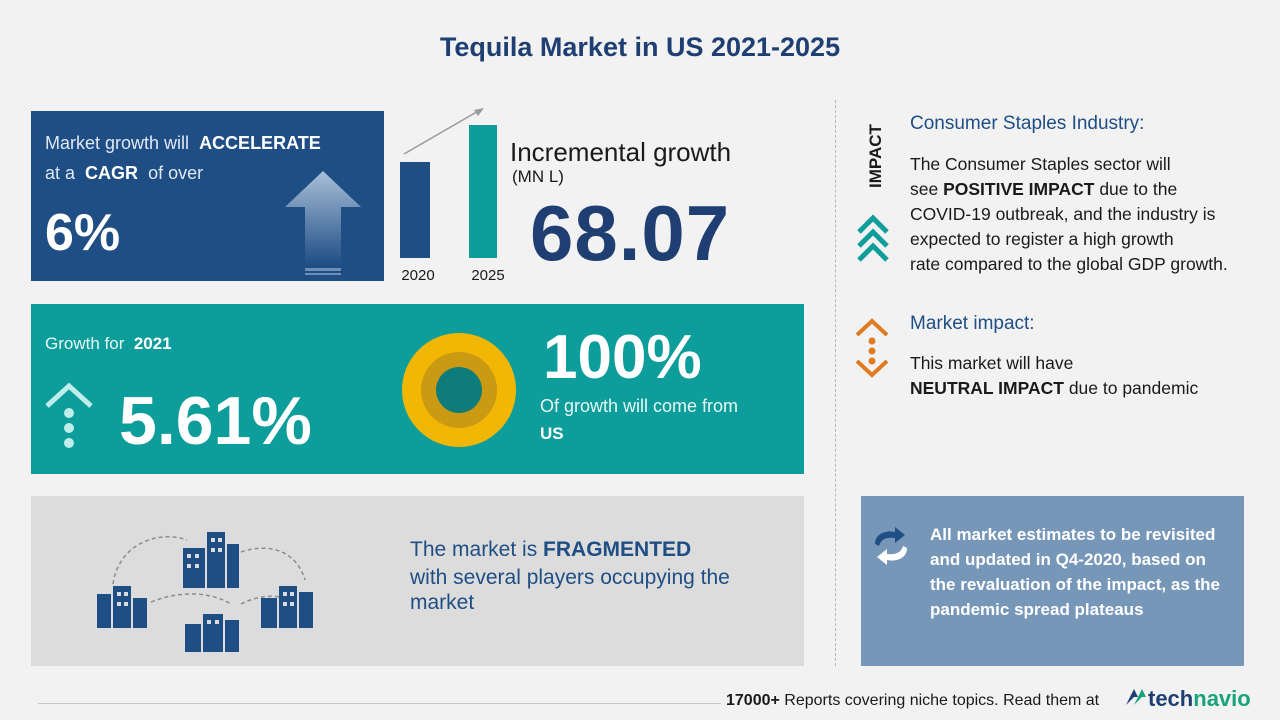 Image resolution: width=1280 pixels, height=720 pixels. What do you see at coordinates (260, 143) in the screenshot?
I see `cagr-accelerate: ACCELERATE` at bounding box center [260, 143].